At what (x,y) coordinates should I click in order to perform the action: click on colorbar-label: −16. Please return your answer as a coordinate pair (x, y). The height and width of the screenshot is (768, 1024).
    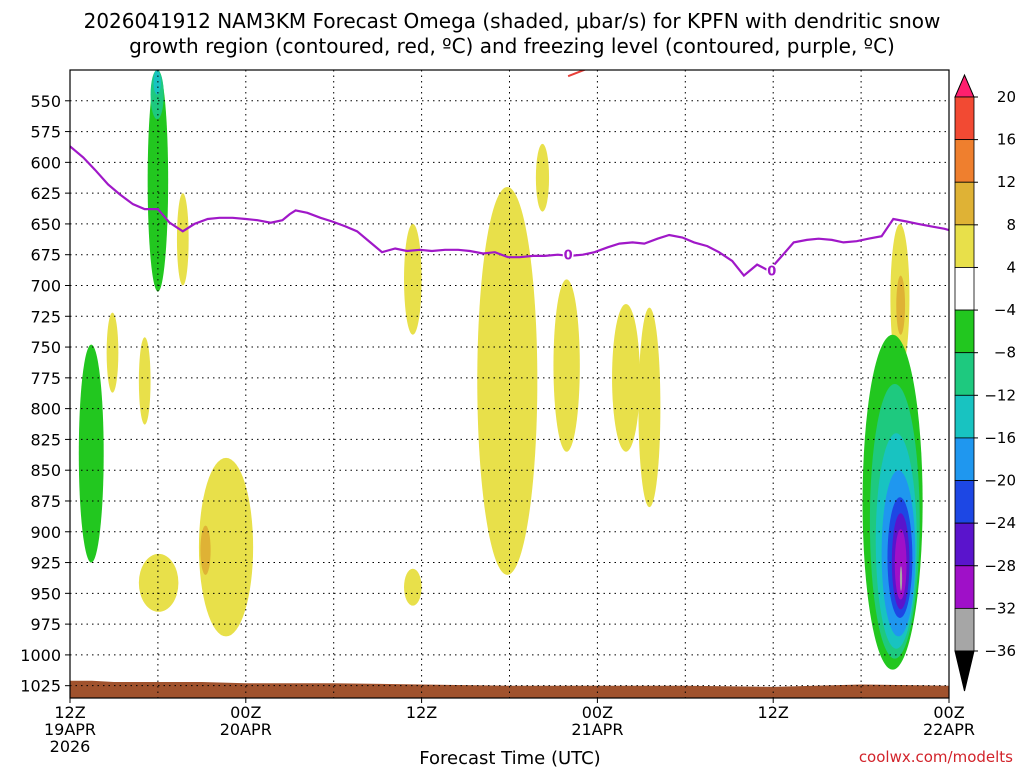
    Looking at the image, I should click on (1000, 438).